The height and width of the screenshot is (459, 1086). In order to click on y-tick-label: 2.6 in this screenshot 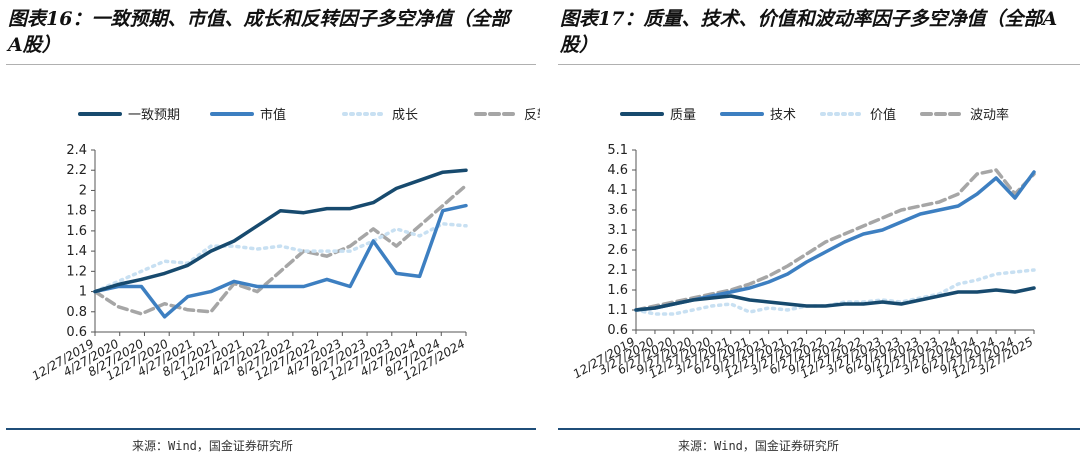, I will do `click(617, 250)`.